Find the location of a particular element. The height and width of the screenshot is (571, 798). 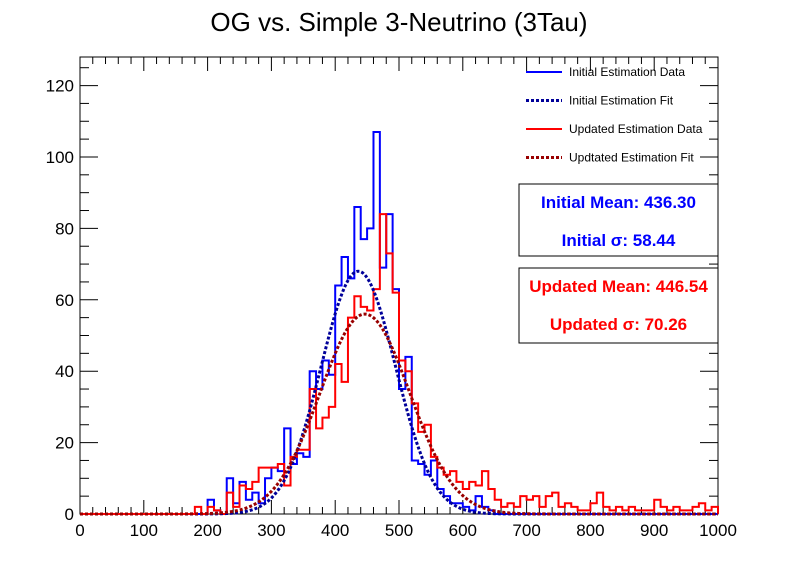

stat-line2-0: Initial σ: 58.44 is located at coordinates (619, 240).